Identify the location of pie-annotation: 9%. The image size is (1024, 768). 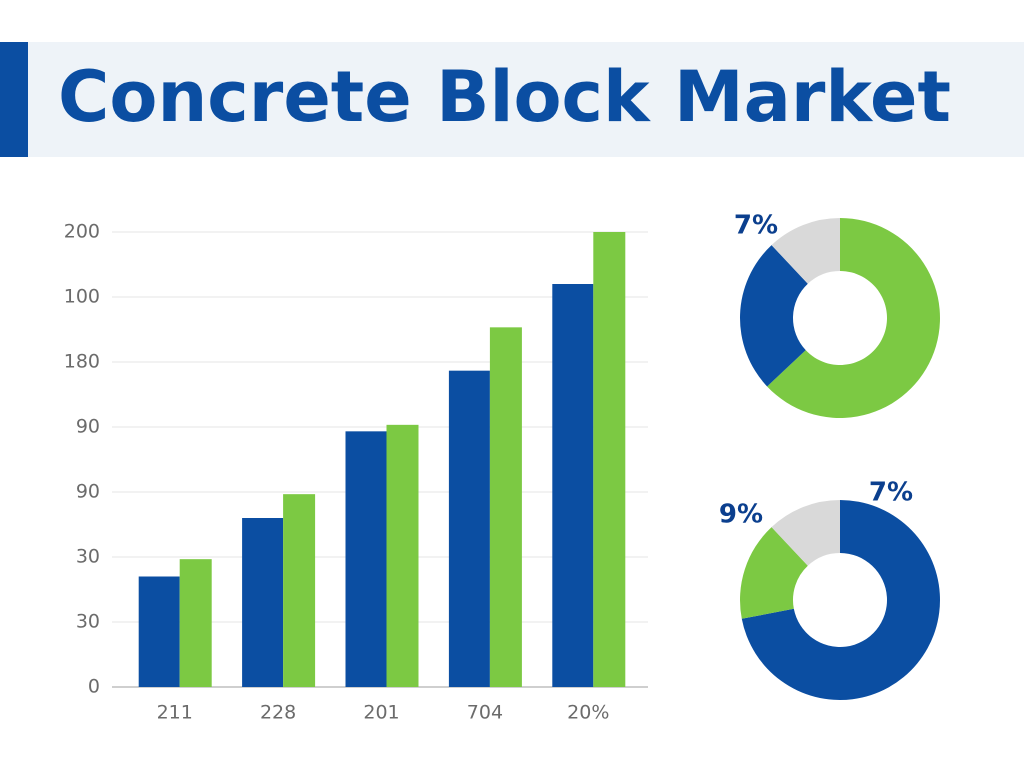
(741, 515).